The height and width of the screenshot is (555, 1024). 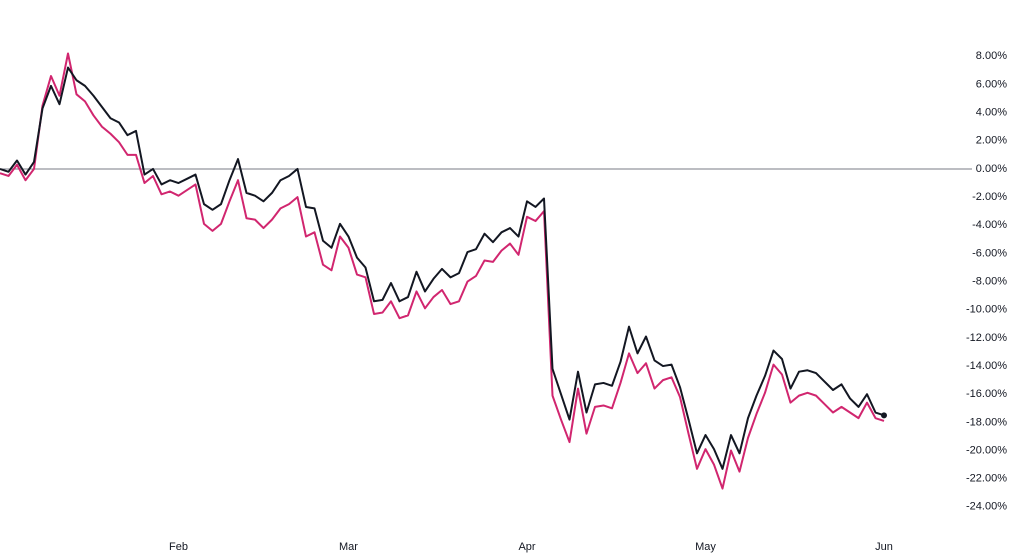 What do you see at coordinates (986, 366) in the screenshot?
I see `y-tick-label: -14.00%` at bounding box center [986, 366].